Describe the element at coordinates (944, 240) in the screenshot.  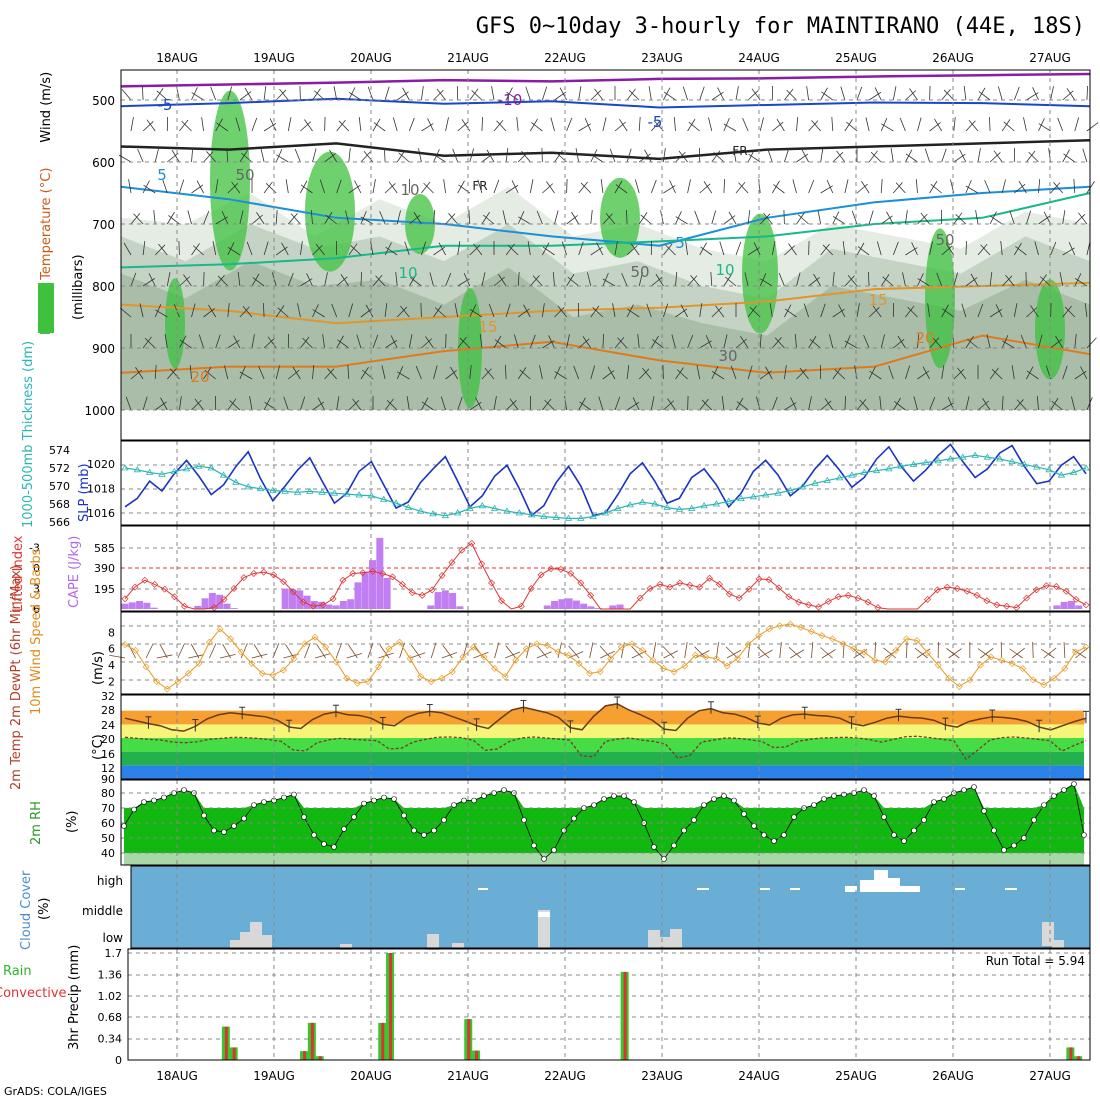
I see `contour-label: 50` at that location.